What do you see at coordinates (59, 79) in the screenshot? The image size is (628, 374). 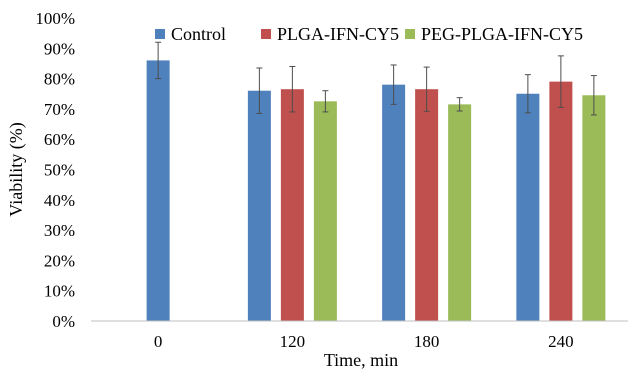 I see `y-tick-label: 80%` at bounding box center [59, 79].